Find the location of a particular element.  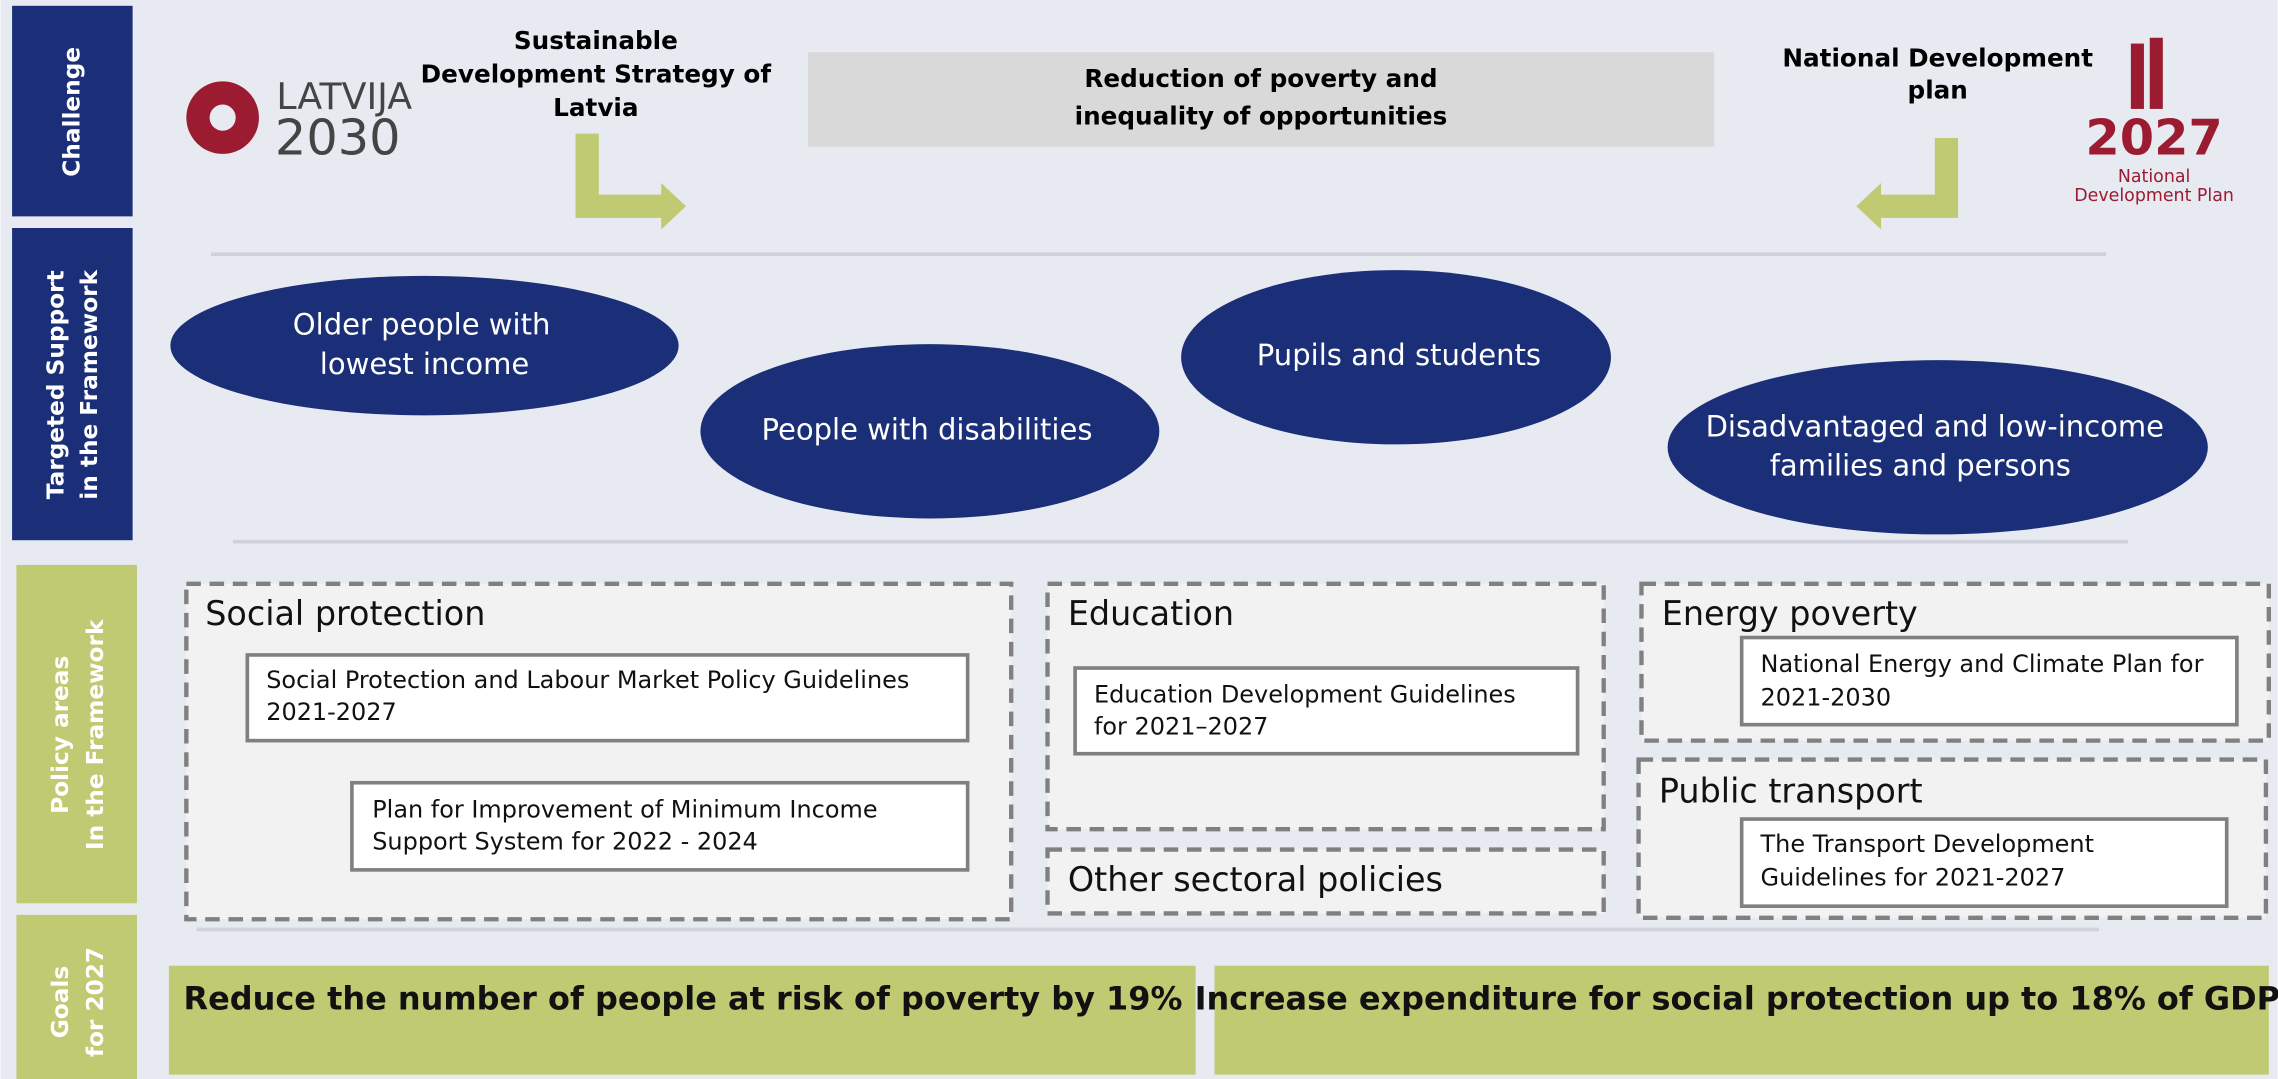

logo-text: National is located at coordinates (2154, 177).